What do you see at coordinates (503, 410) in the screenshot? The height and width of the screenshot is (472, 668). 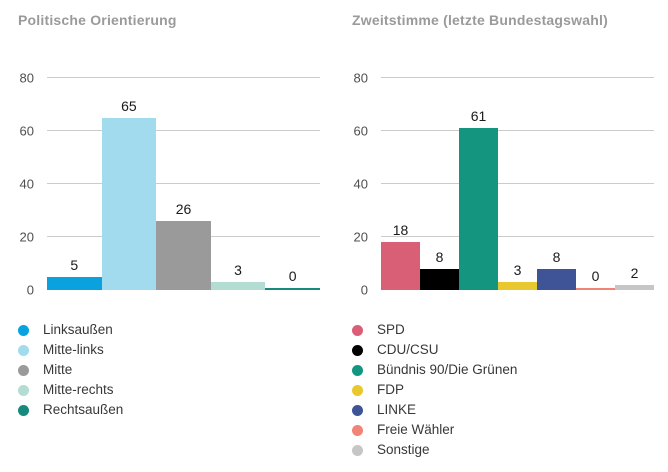 I see `legend-item: LINKE` at bounding box center [503, 410].